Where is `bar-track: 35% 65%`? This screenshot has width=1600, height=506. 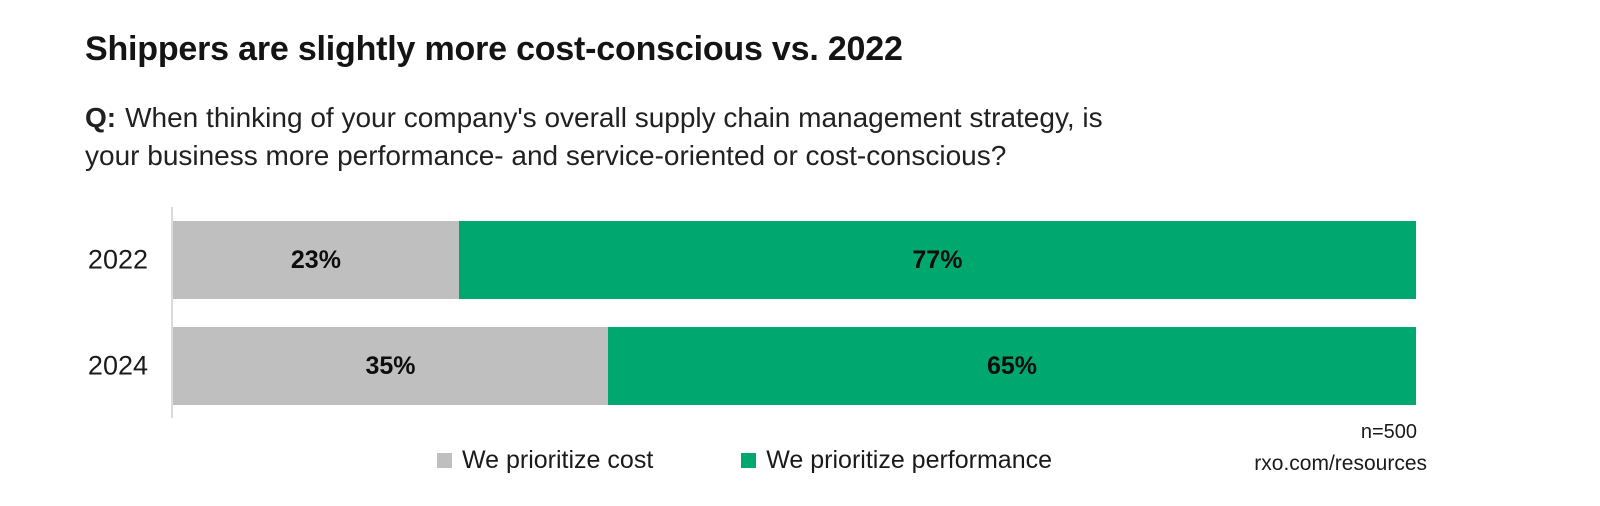
bar-track: 35% 65% is located at coordinates (794, 366).